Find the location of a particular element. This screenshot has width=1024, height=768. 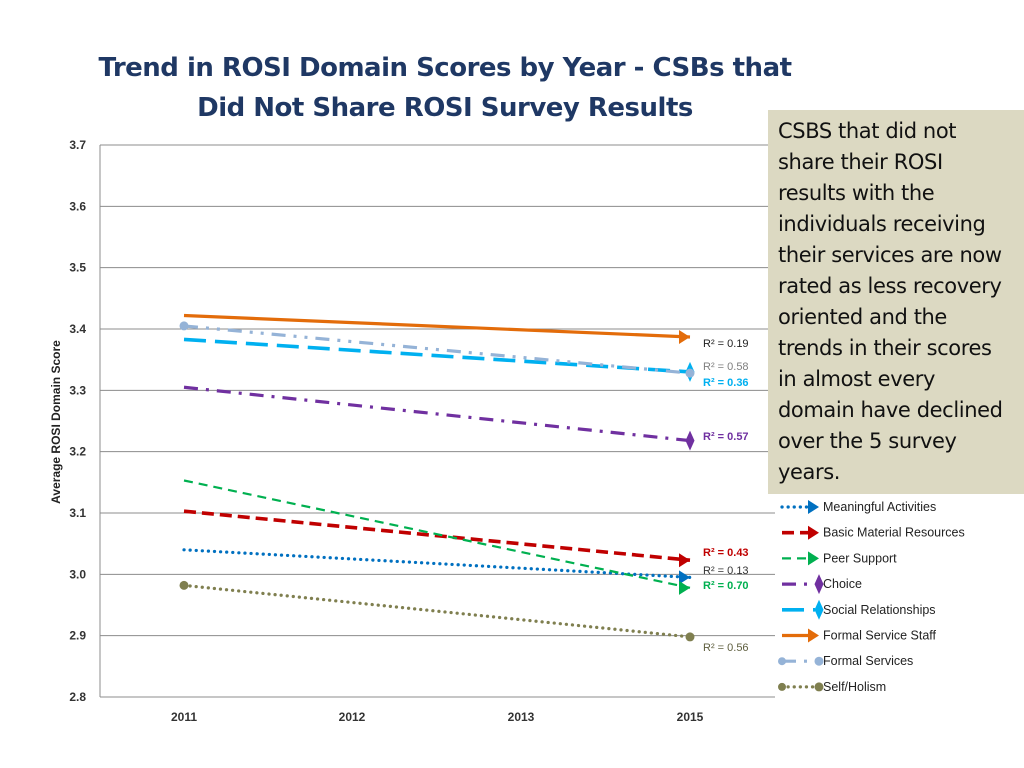

series-choice: R² = 0.57 is located at coordinates (466, 418).